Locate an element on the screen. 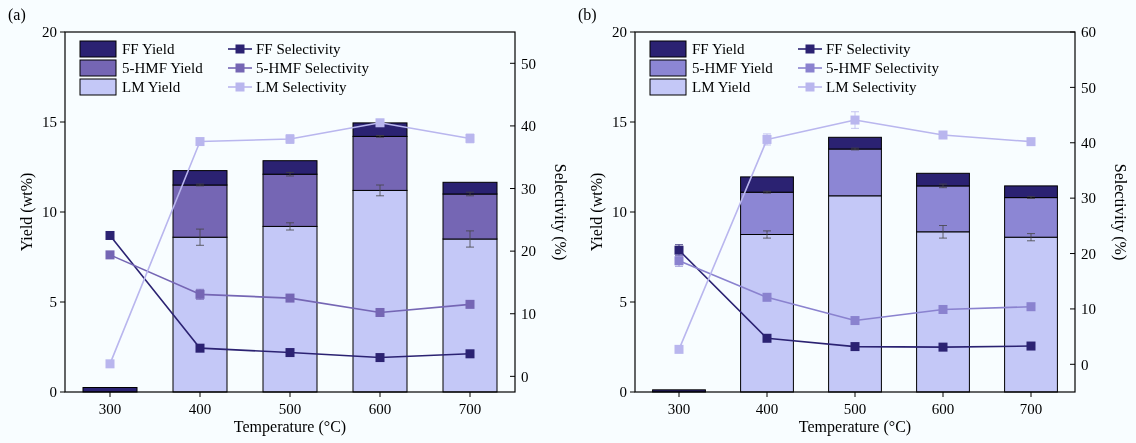 The image size is (1136, 443). y2-tick-label: 60 is located at coordinates (1088, 32).